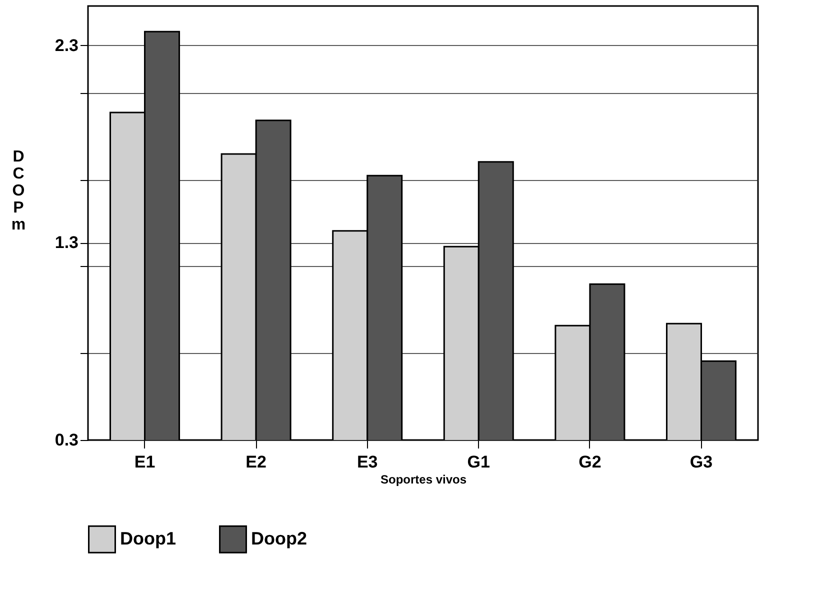 This screenshot has width=836, height=591. What do you see at coordinates (701, 462) in the screenshot?
I see `x-tick-label: G3` at bounding box center [701, 462].